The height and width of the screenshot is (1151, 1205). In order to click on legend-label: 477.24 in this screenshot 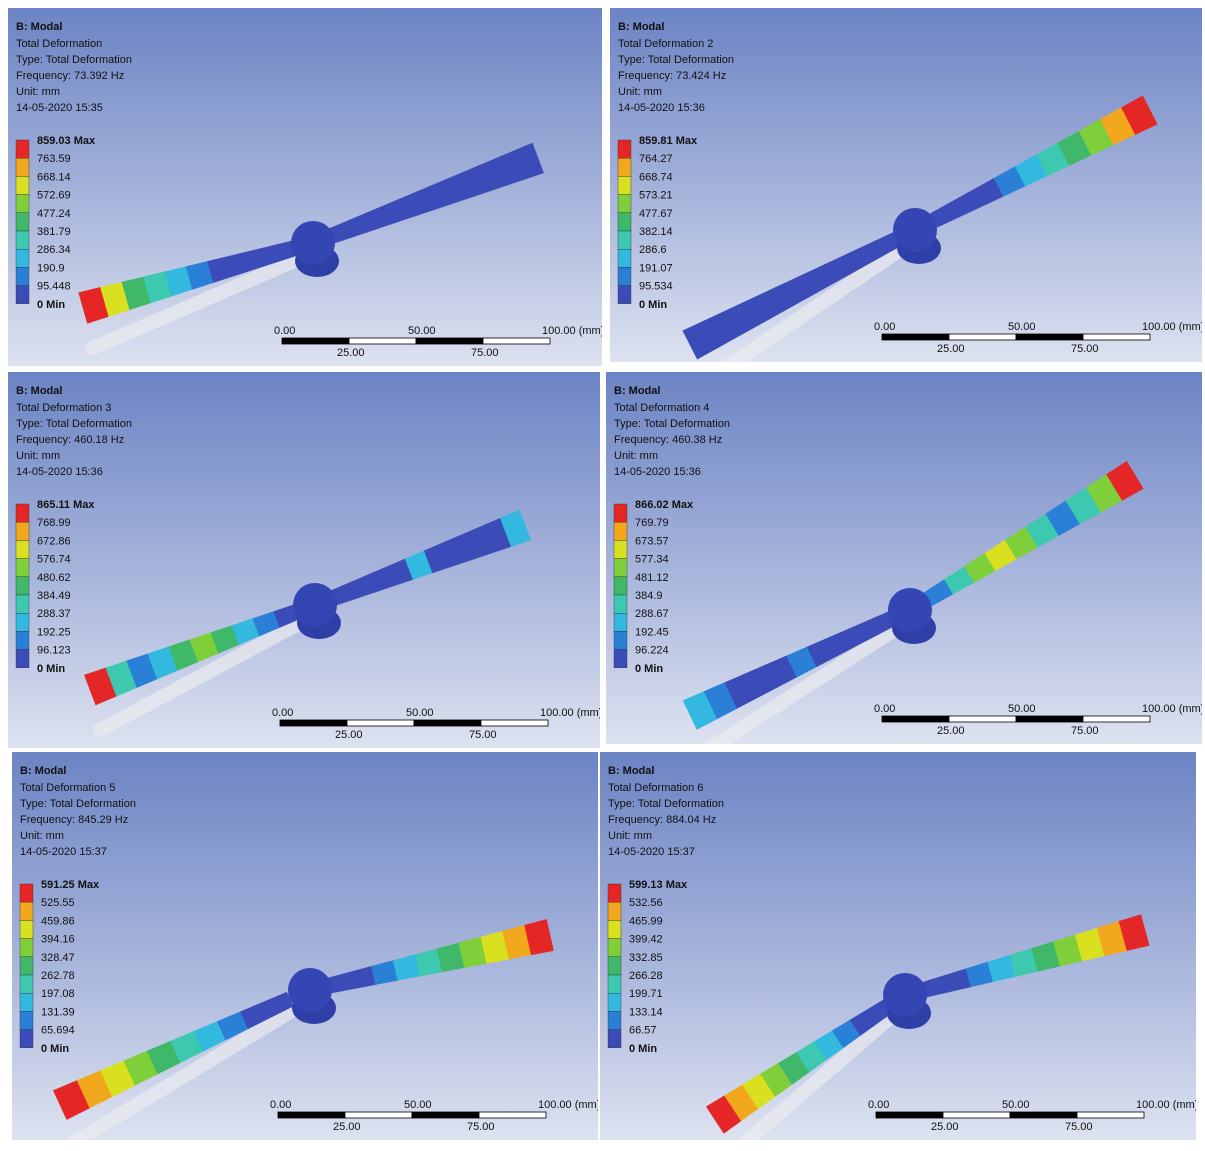, I will do `click(54, 214)`.